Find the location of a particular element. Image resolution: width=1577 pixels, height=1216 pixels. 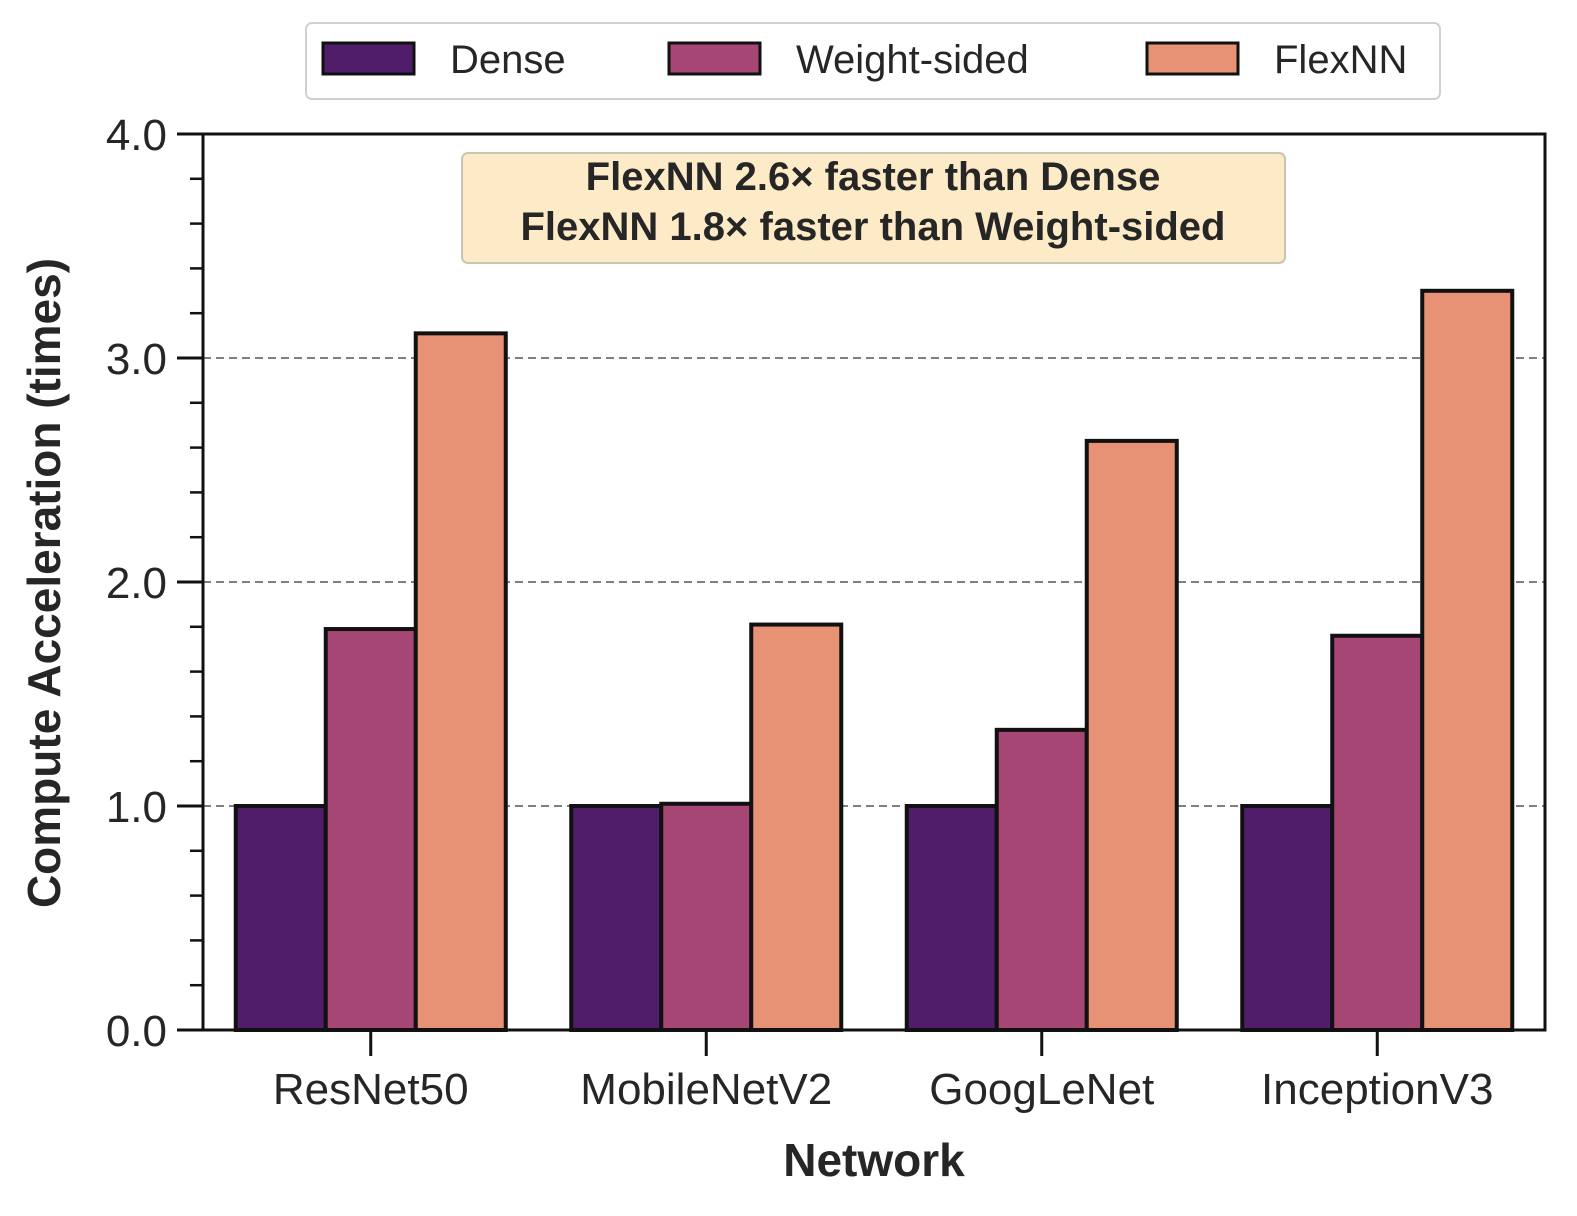

legend-label-dense: Dense is located at coordinates (508, 60).